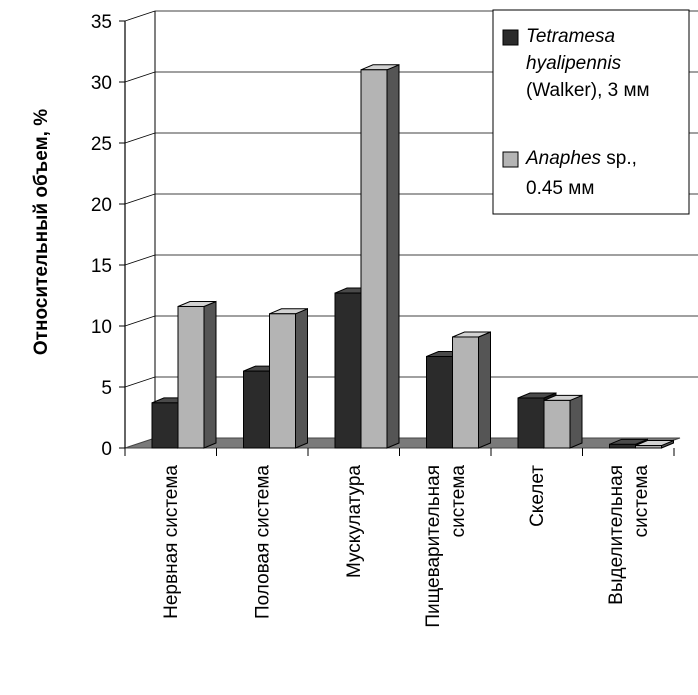 The height and width of the screenshot is (695, 698). What do you see at coordinates (354, 521) in the screenshot?
I see `category-label: Мускулатура` at bounding box center [354, 521].